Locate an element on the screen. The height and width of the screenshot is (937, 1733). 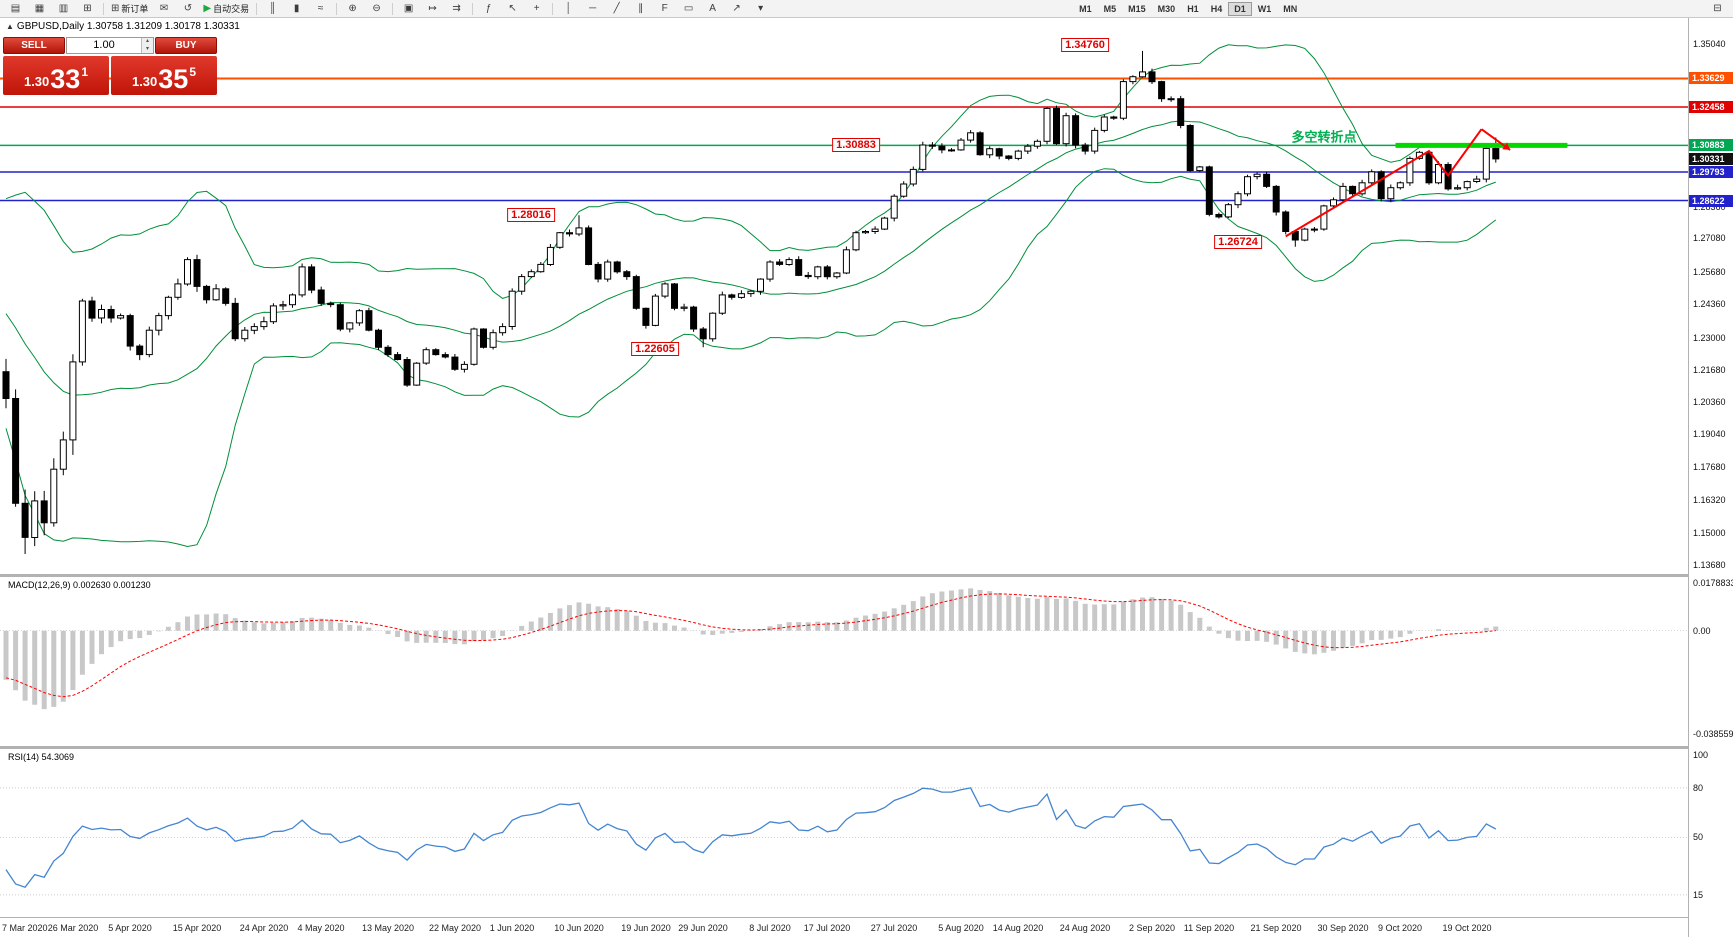
macd-histogram is located at coordinates (751, 649).